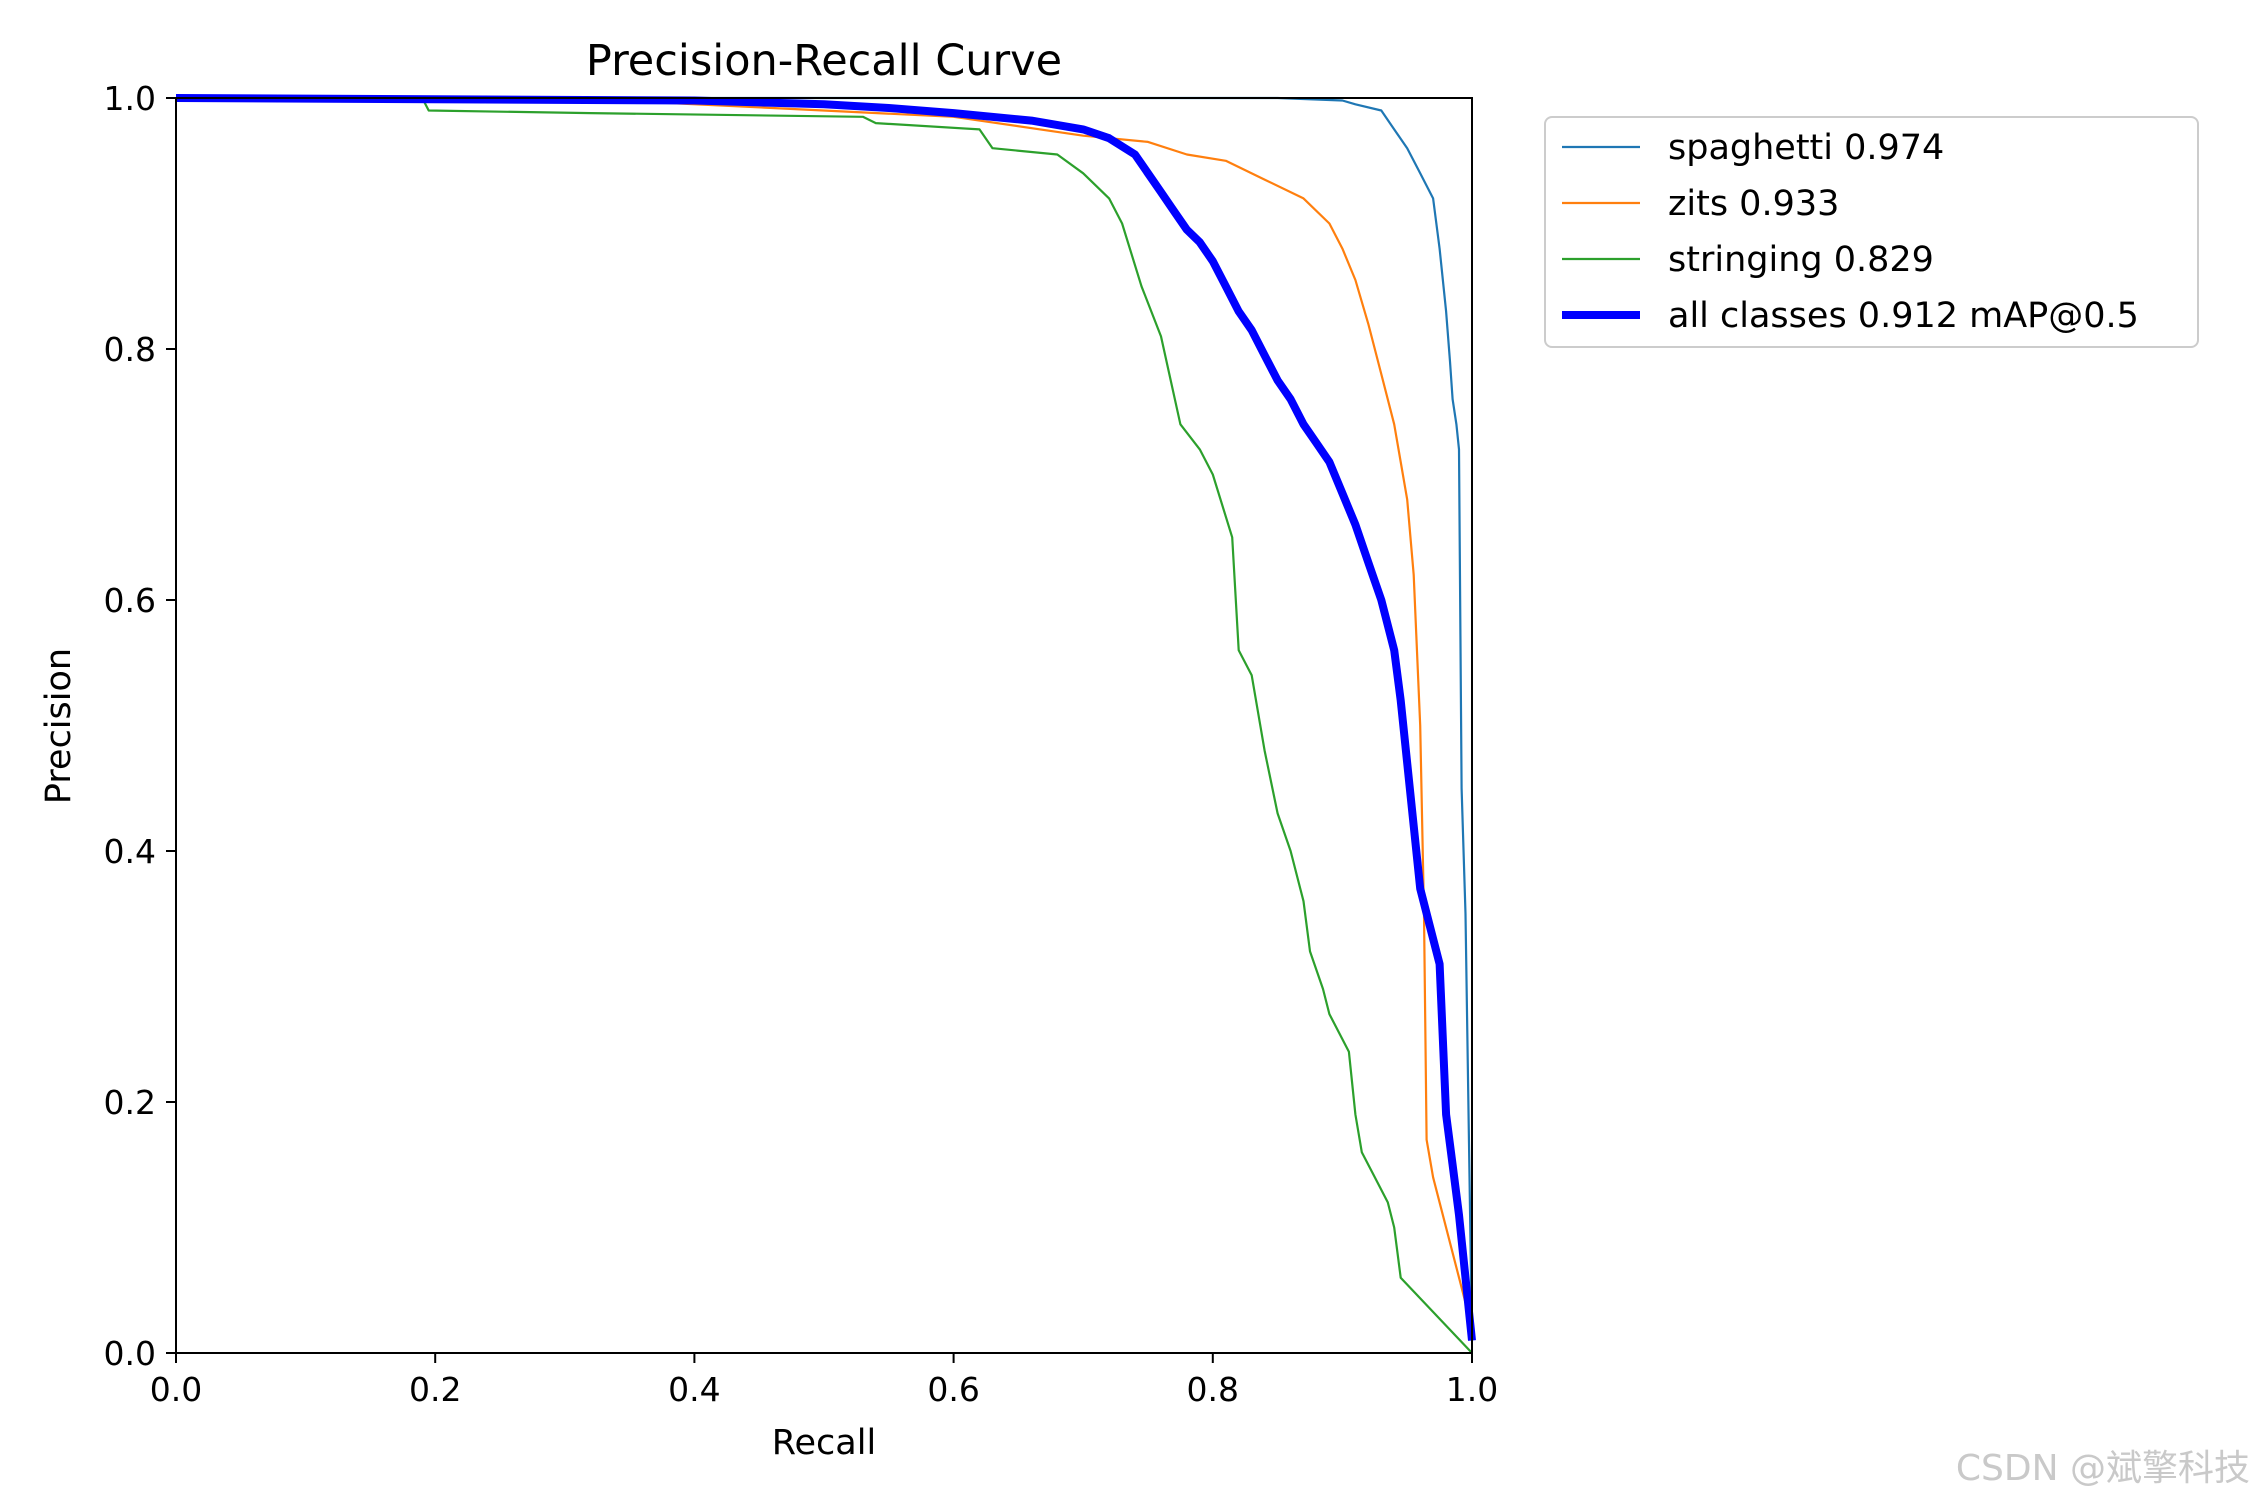 The image size is (2250, 1500). What do you see at coordinates (824, 61) in the screenshot?
I see `chart-title: Precision-Recall Curve` at bounding box center [824, 61].